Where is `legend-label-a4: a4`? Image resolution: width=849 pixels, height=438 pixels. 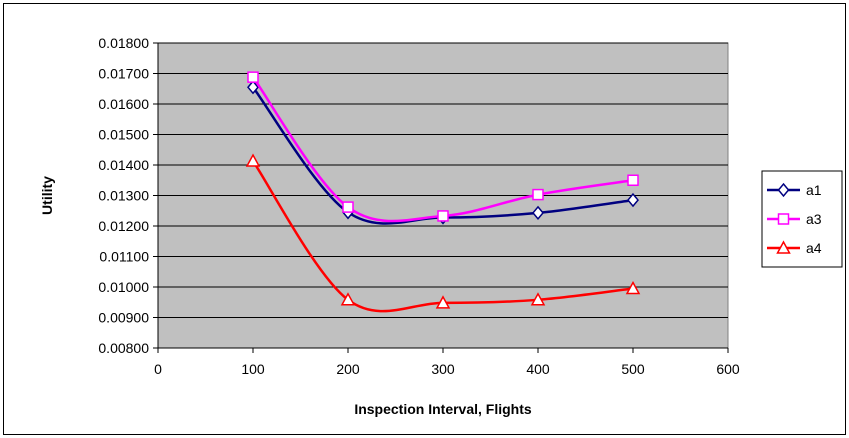 legend-label-a4: a4 is located at coordinates (814, 248).